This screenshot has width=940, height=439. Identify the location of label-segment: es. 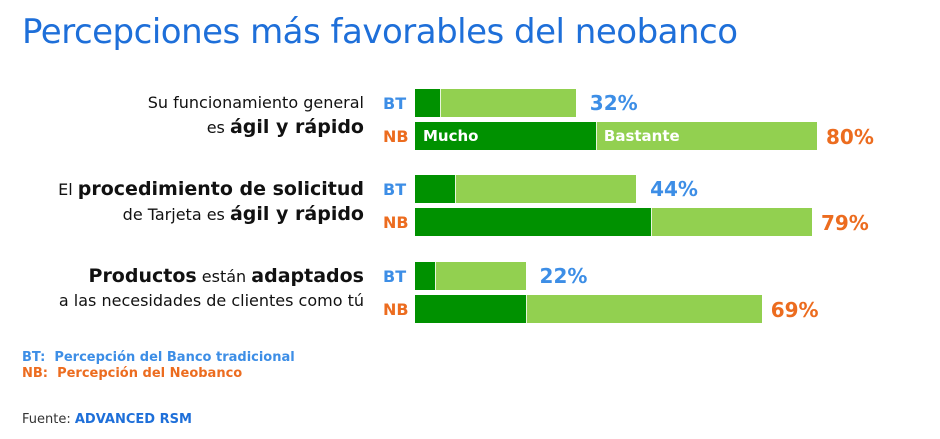
(218, 127).